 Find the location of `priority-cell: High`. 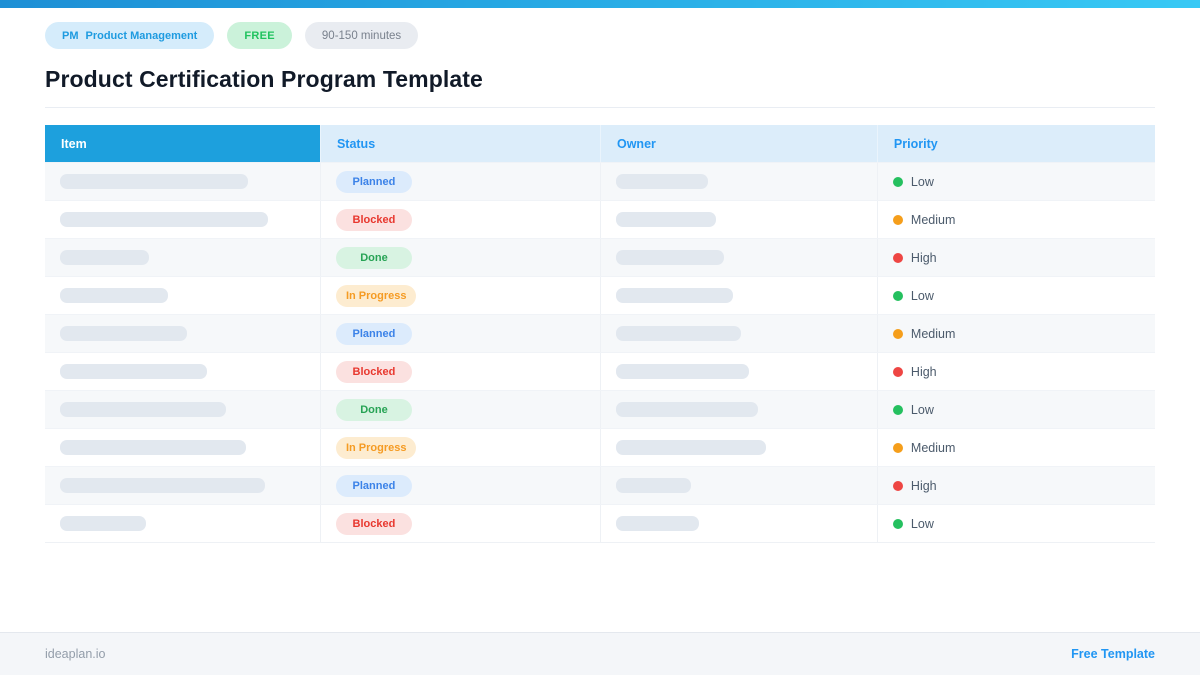

priority-cell: High is located at coordinates (1015, 257).